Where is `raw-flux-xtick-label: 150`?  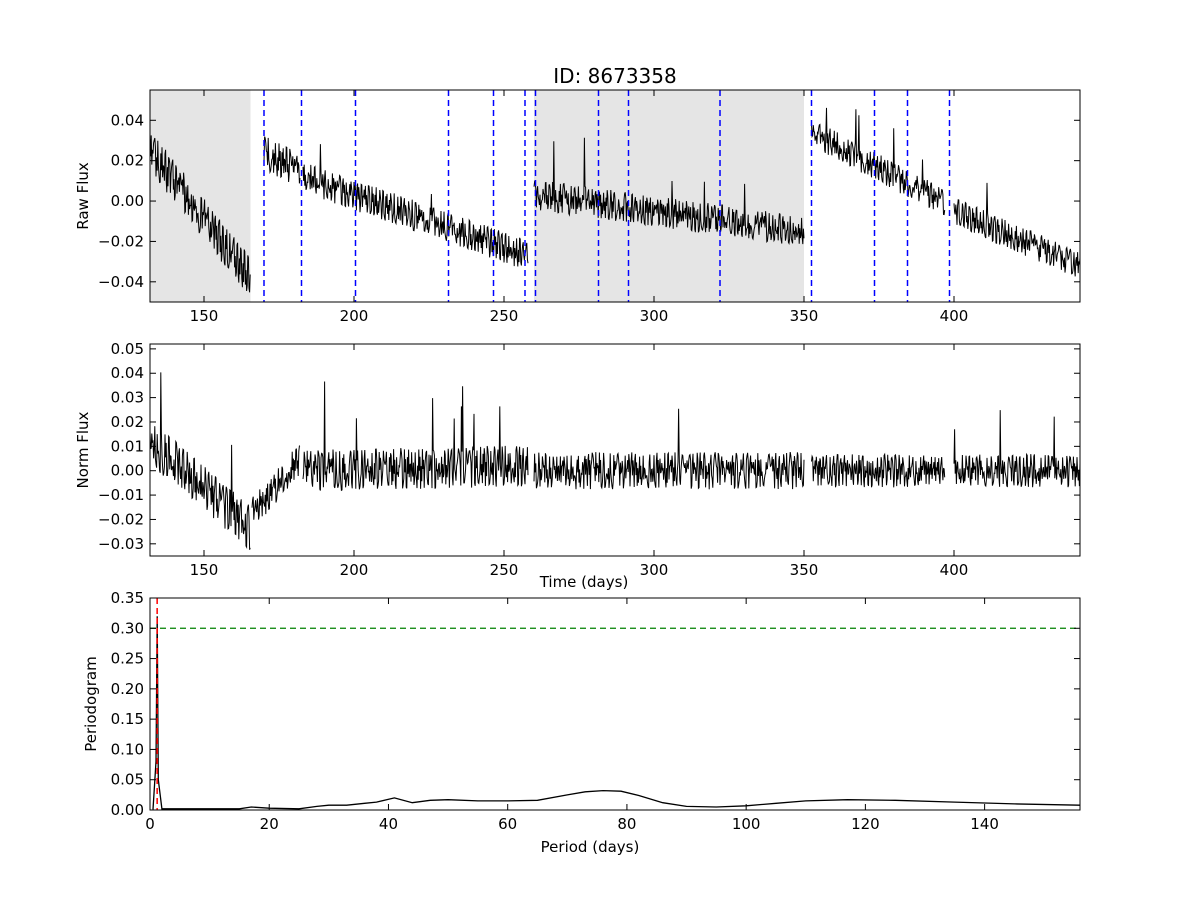
raw-flux-xtick-label: 150 is located at coordinates (204, 316).